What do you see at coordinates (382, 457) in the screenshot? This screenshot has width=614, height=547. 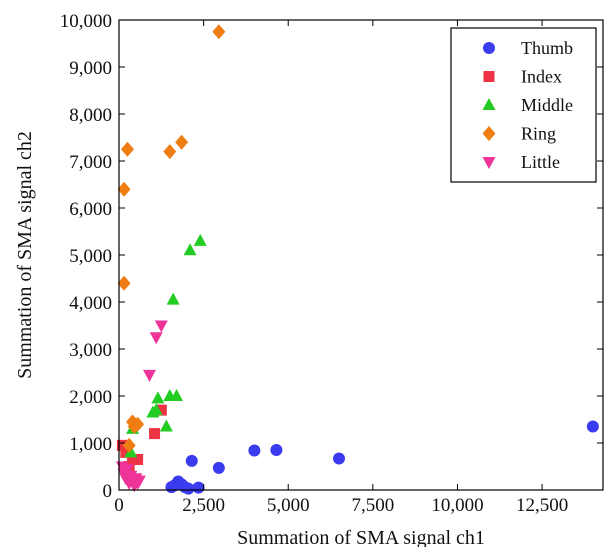 I see `series-thumb` at bounding box center [382, 457].